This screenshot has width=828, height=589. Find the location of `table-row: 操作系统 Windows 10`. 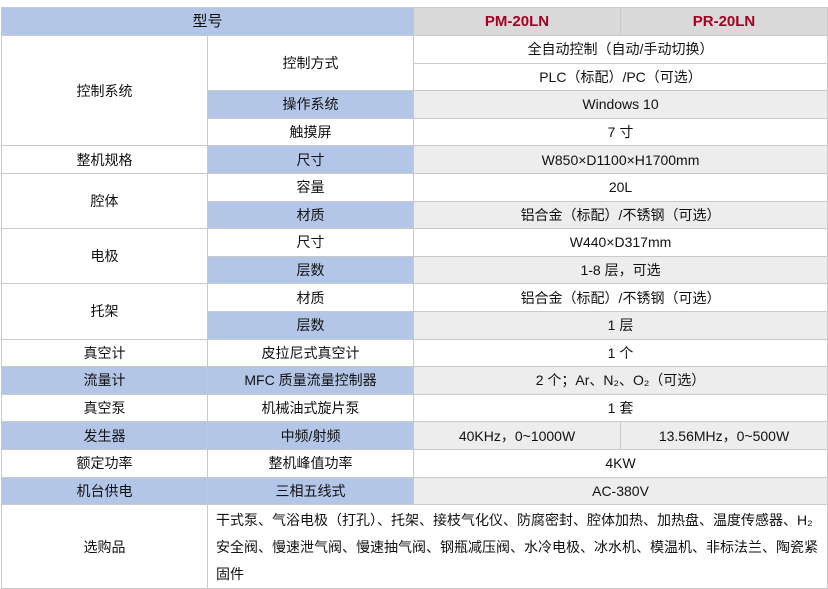

table-row: 操作系统 Windows 10 is located at coordinates (415, 104).